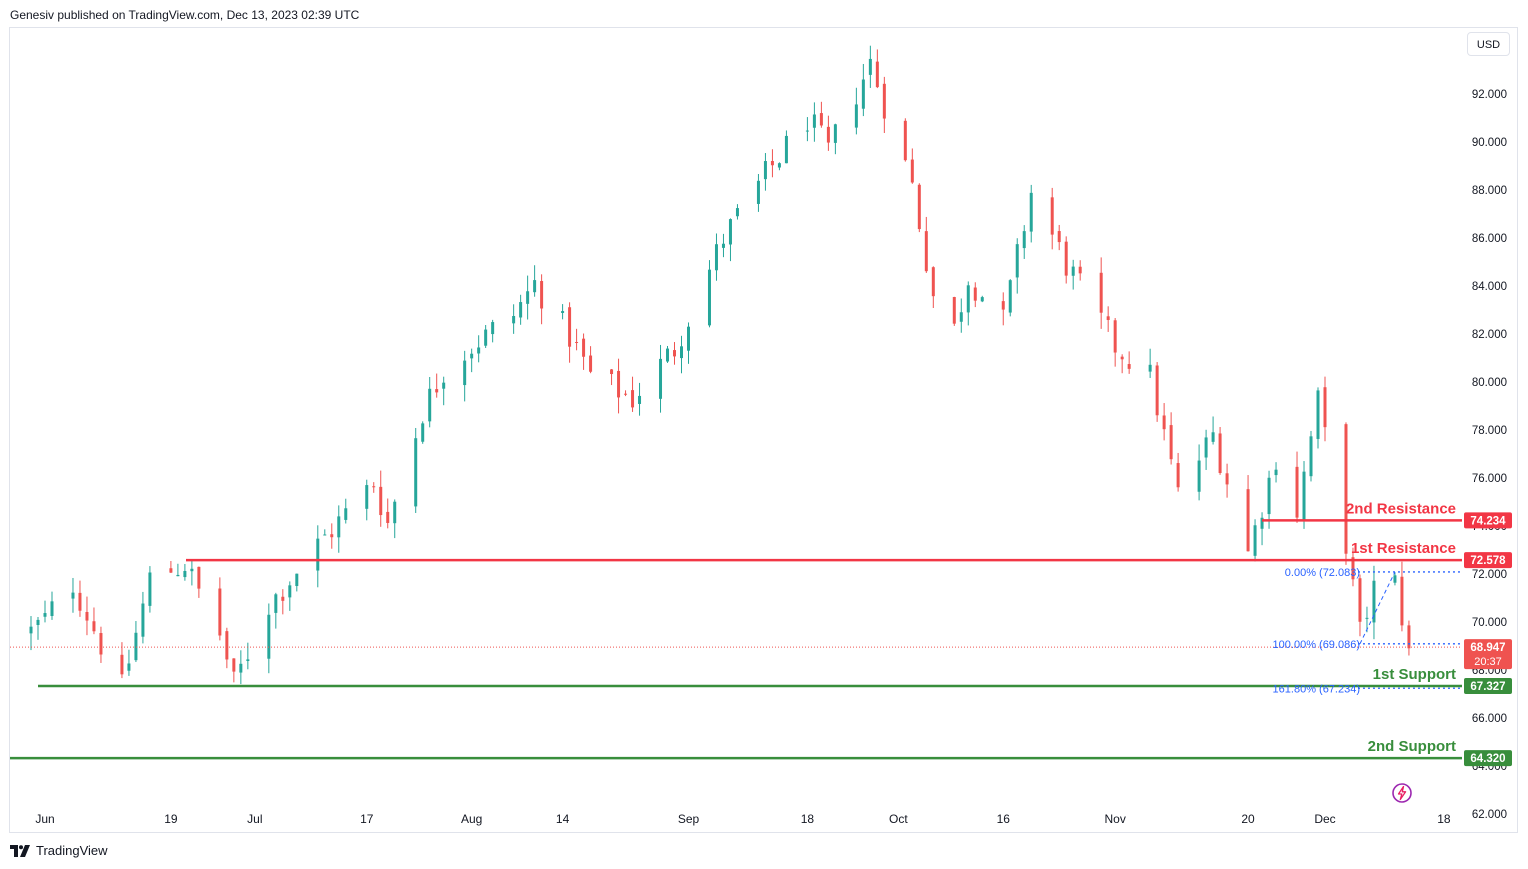 Image resolution: width=1528 pixels, height=869 pixels. Describe the element at coordinates (1488, 44) in the screenshot. I see `currency-button: USD` at that location.